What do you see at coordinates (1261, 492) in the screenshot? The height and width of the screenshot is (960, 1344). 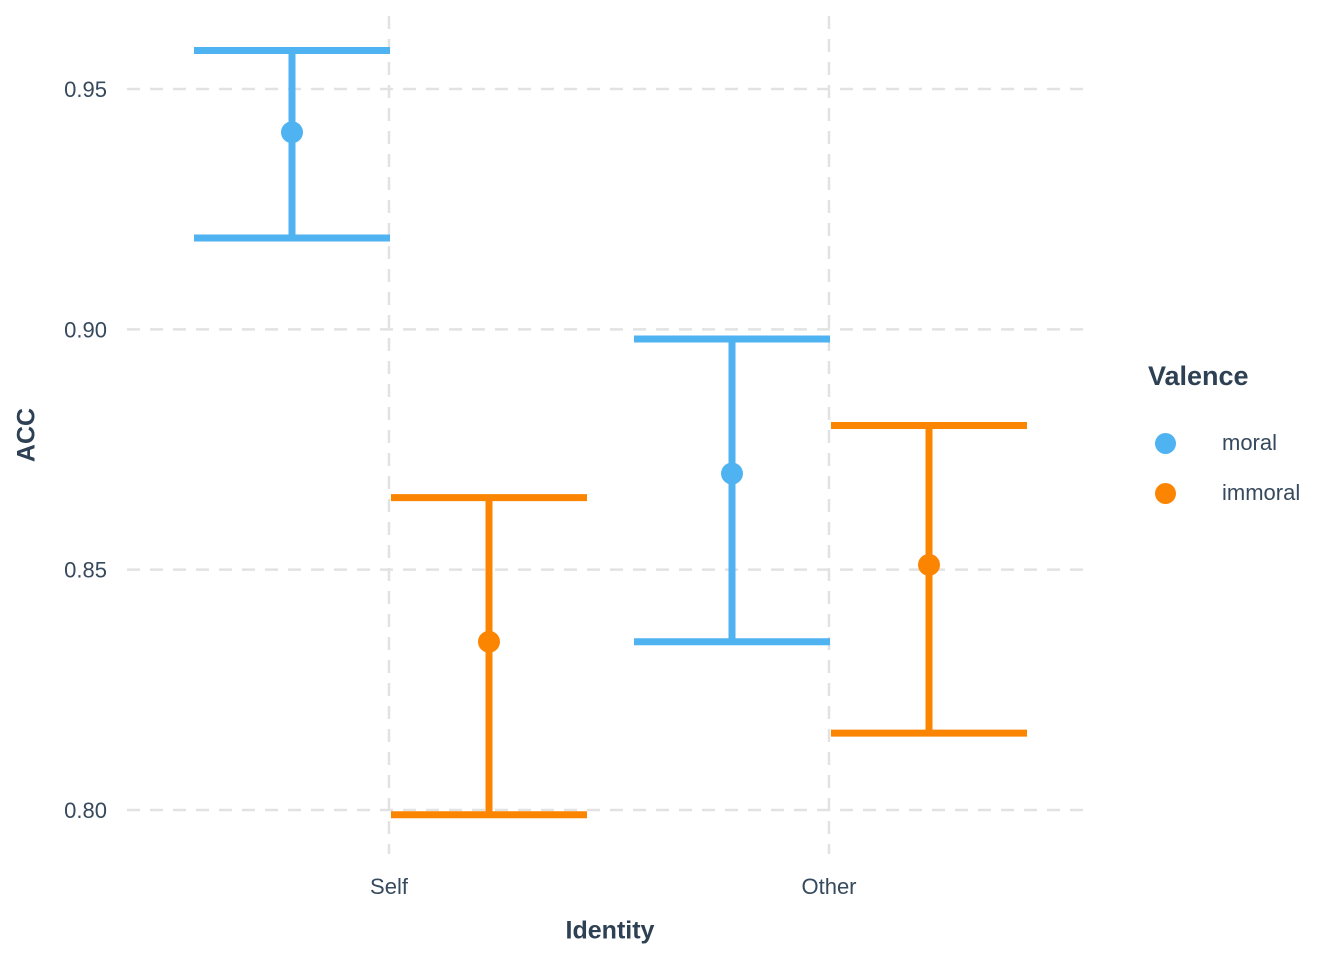 I see `legend-label-immoral: immoral` at bounding box center [1261, 492].